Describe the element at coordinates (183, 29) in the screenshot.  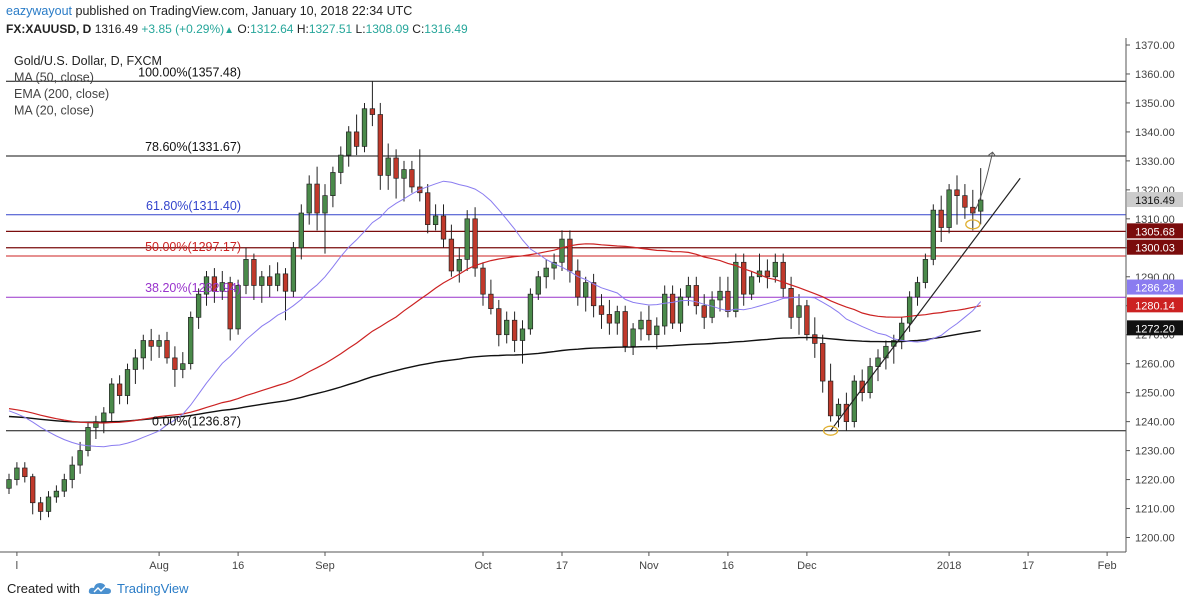
I see `price-change: +3.85 (+0.29%)` at that location.